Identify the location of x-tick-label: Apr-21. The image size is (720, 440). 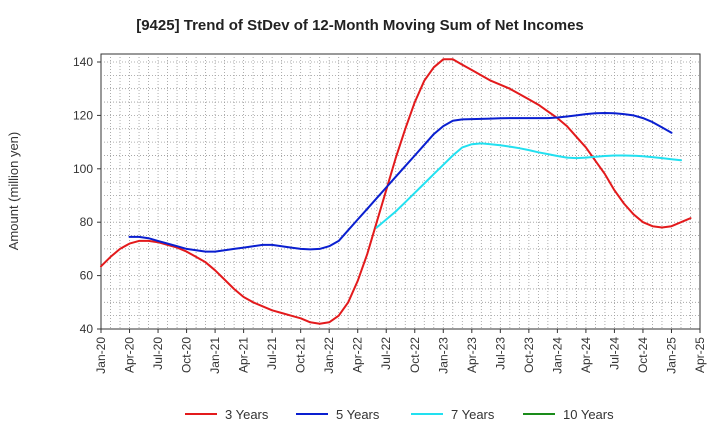
(244, 355).